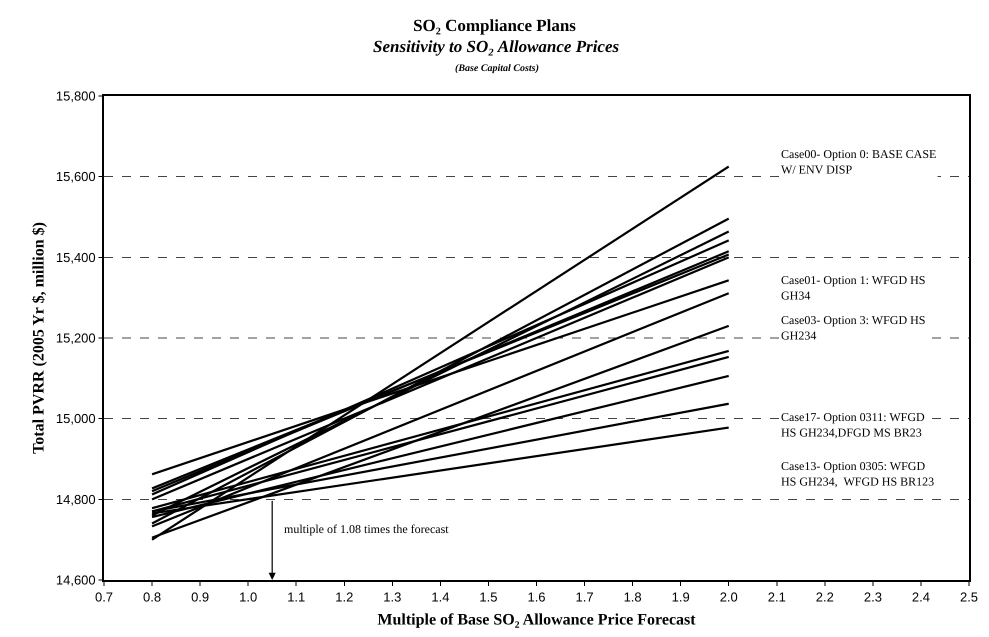 The image size is (989, 637). Describe the element at coordinates (200, 596) in the screenshot. I see `x-tick-label: 0.9` at that location.